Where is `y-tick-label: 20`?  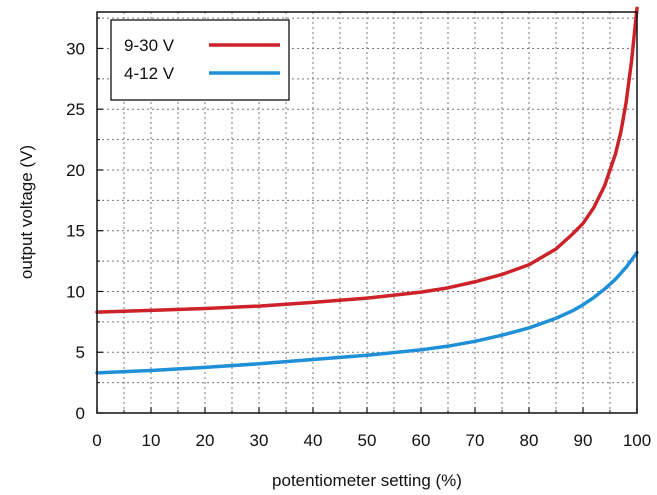
y-tick-label: 20 is located at coordinates (75, 170).